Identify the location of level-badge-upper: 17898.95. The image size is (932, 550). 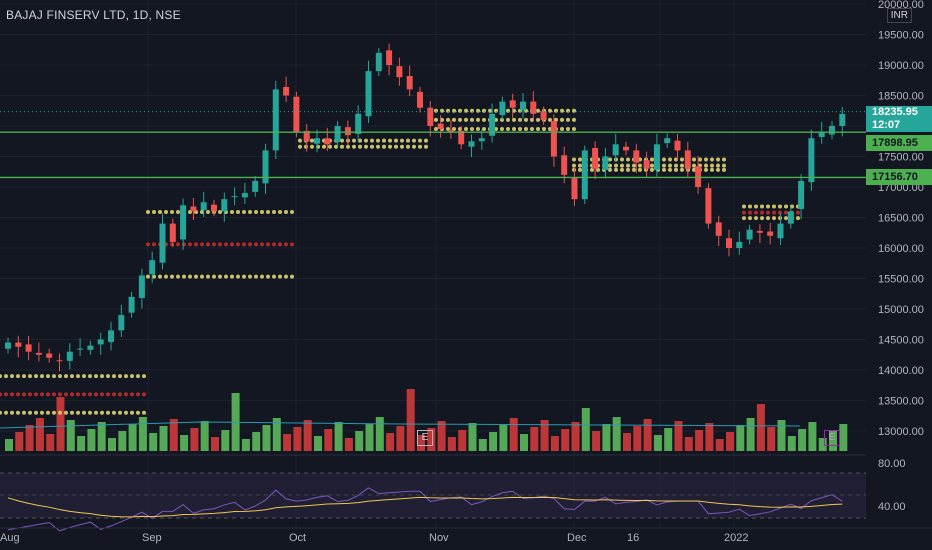
(899, 143).